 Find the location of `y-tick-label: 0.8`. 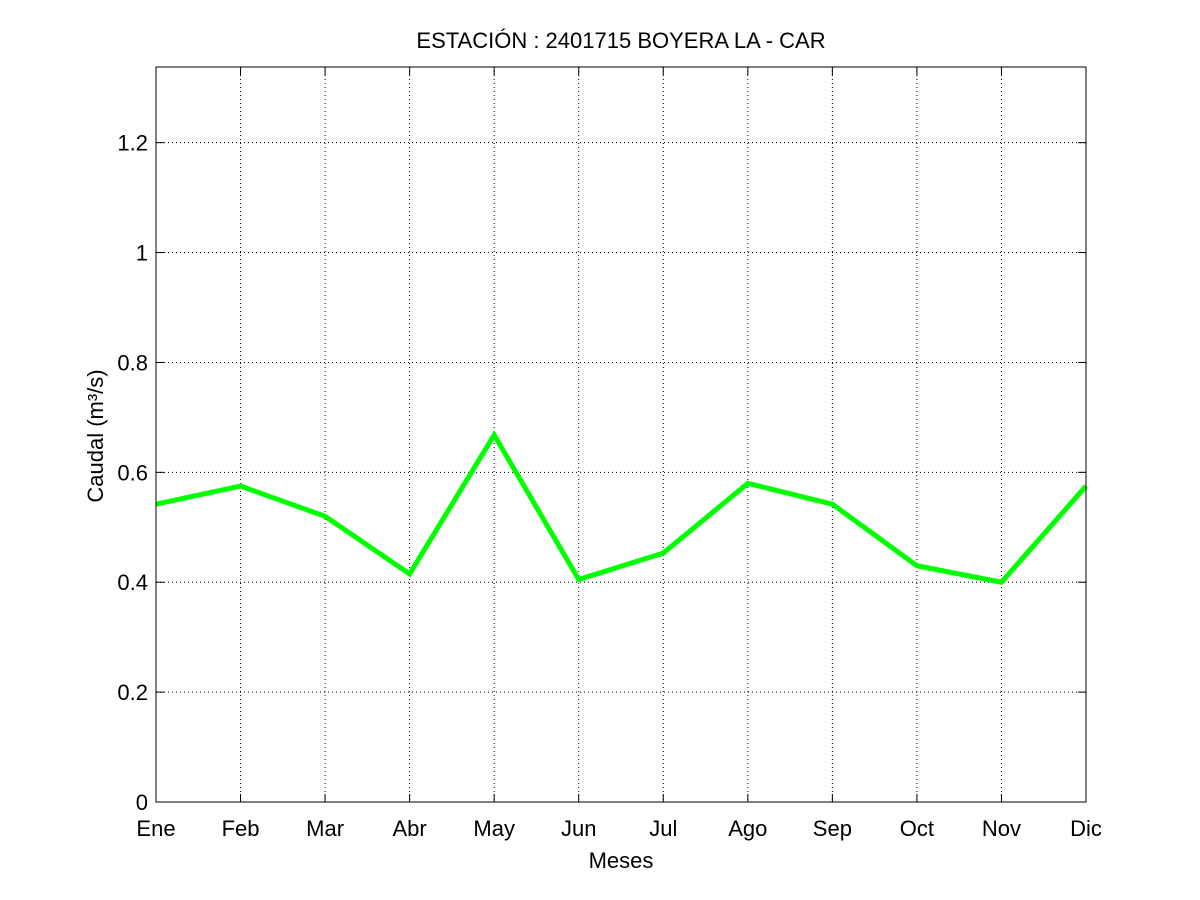

y-tick-label: 0.8 is located at coordinates (132, 362).